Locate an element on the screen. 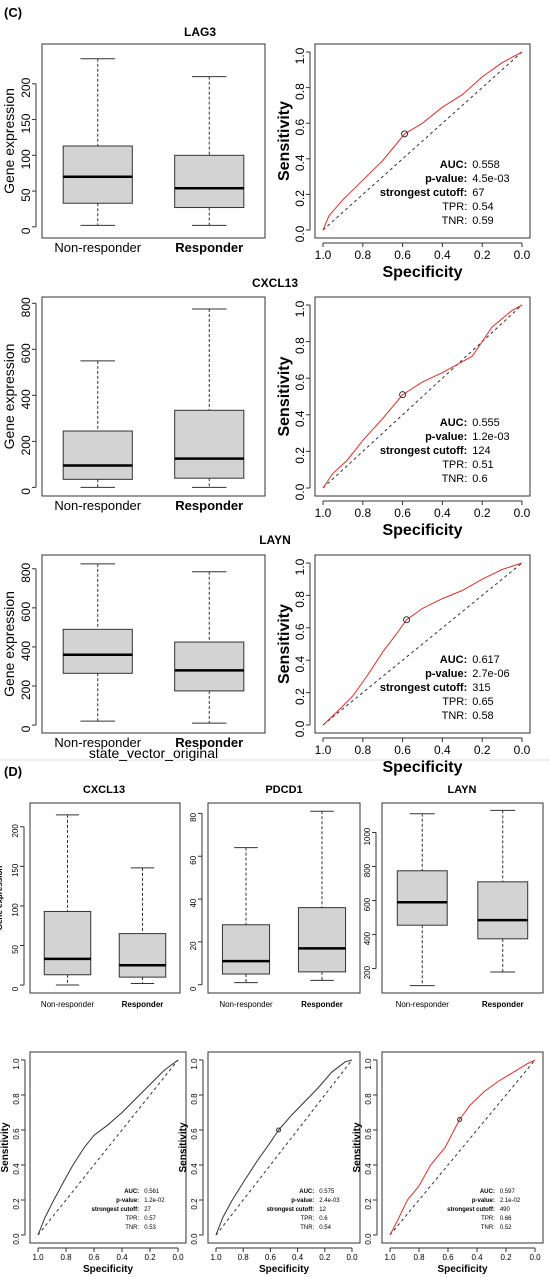  d-layn-roc-x-label: Specificity is located at coordinates (462, 1269).